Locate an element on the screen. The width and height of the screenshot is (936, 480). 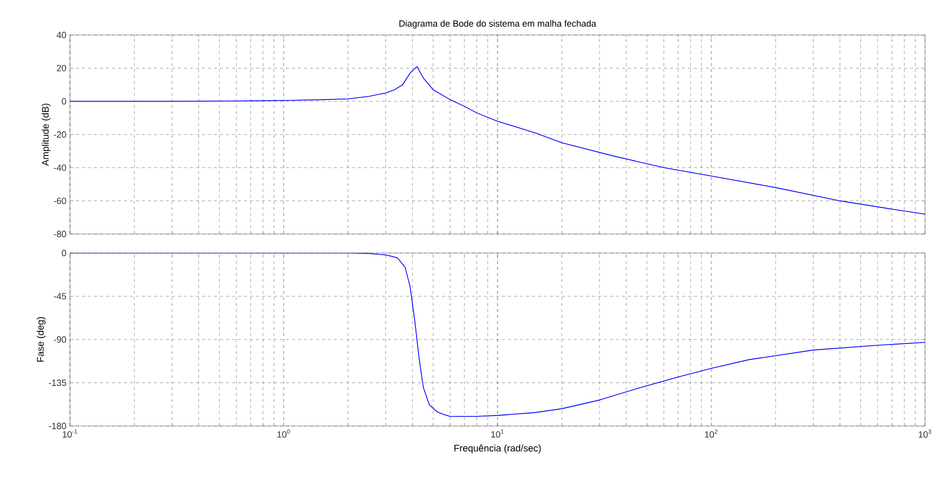
y-tick-label: -90 is located at coordinates (60, 339).